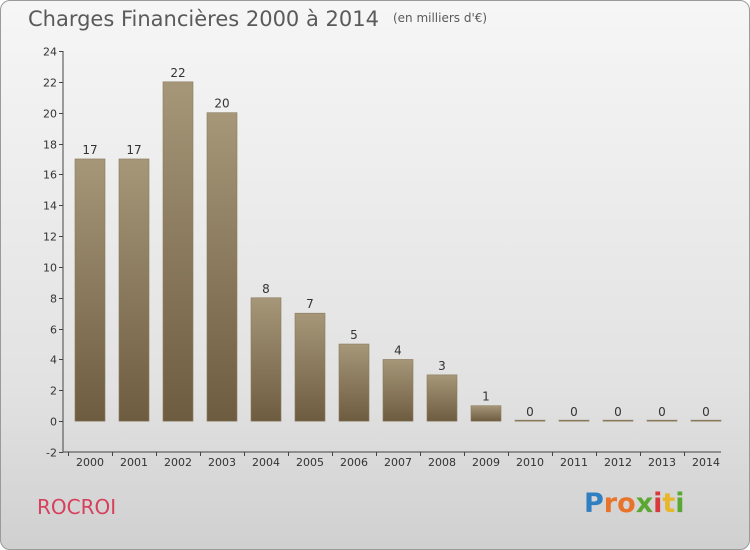 The width and height of the screenshot is (750, 550). What do you see at coordinates (486, 462) in the screenshot?
I see `x-tick-label: 2009` at bounding box center [486, 462].